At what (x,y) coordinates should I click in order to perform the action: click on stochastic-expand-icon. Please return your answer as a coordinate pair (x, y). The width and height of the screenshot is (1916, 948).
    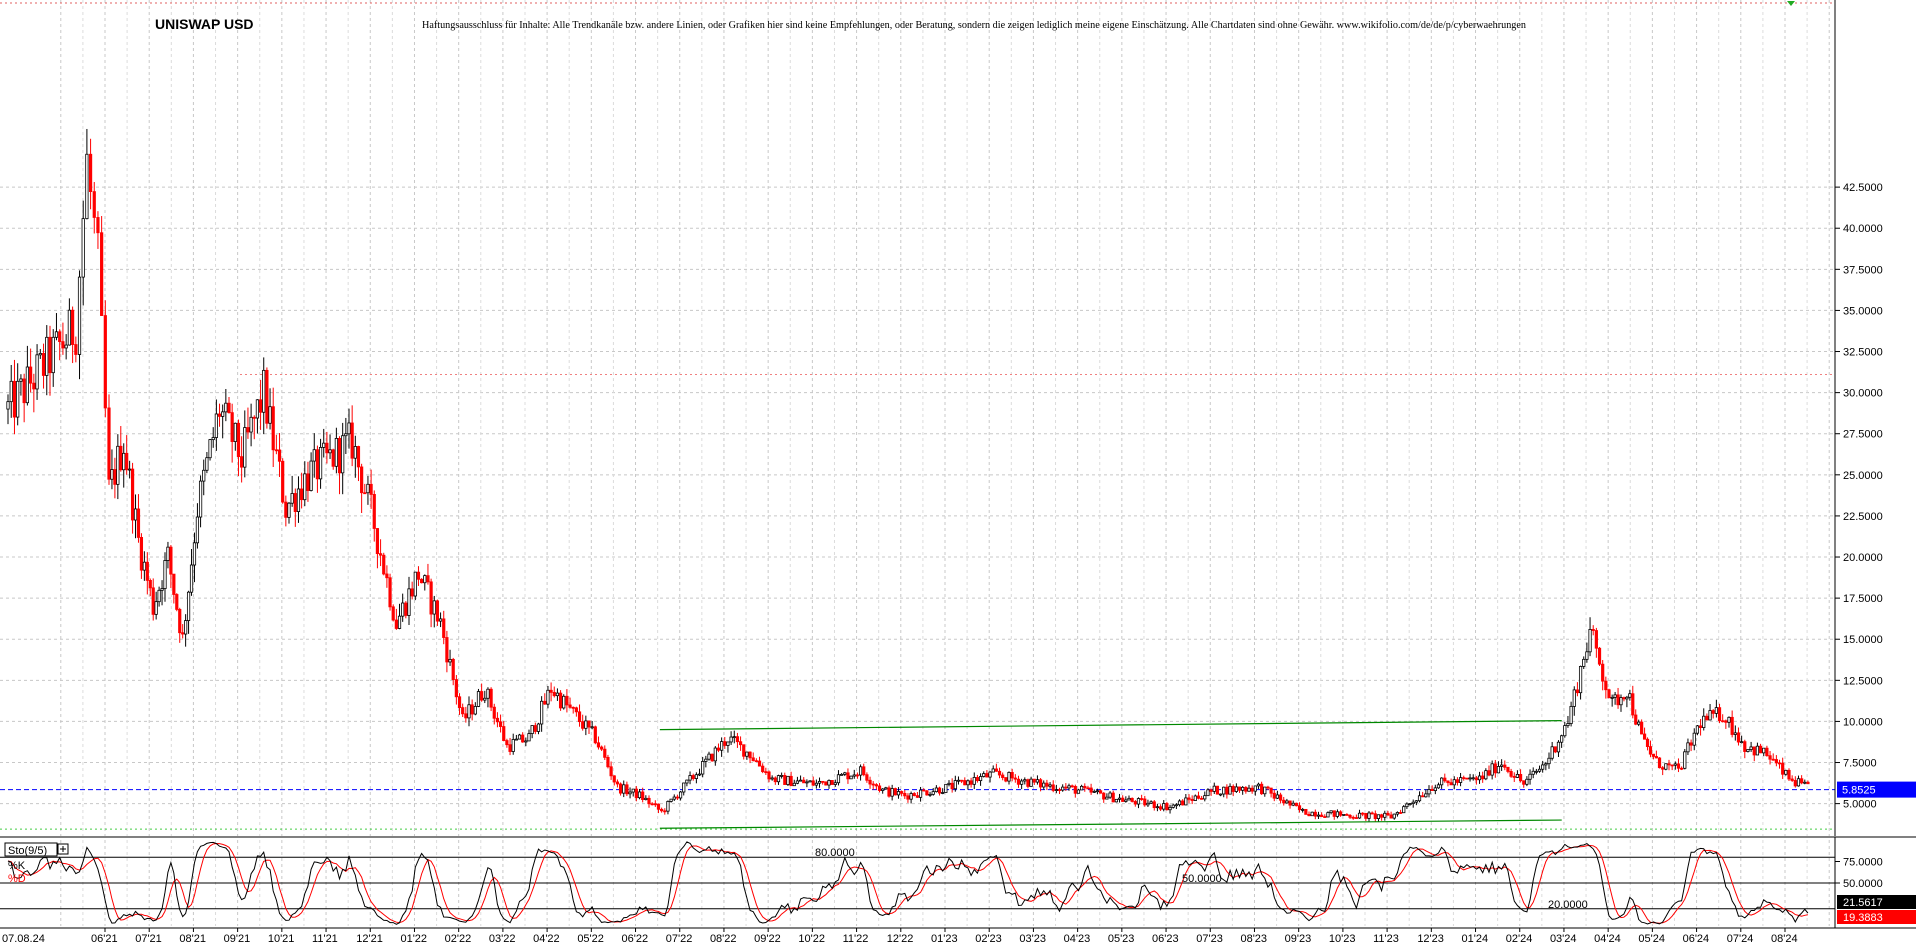
    Looking at the image, I should click on (63, 849).